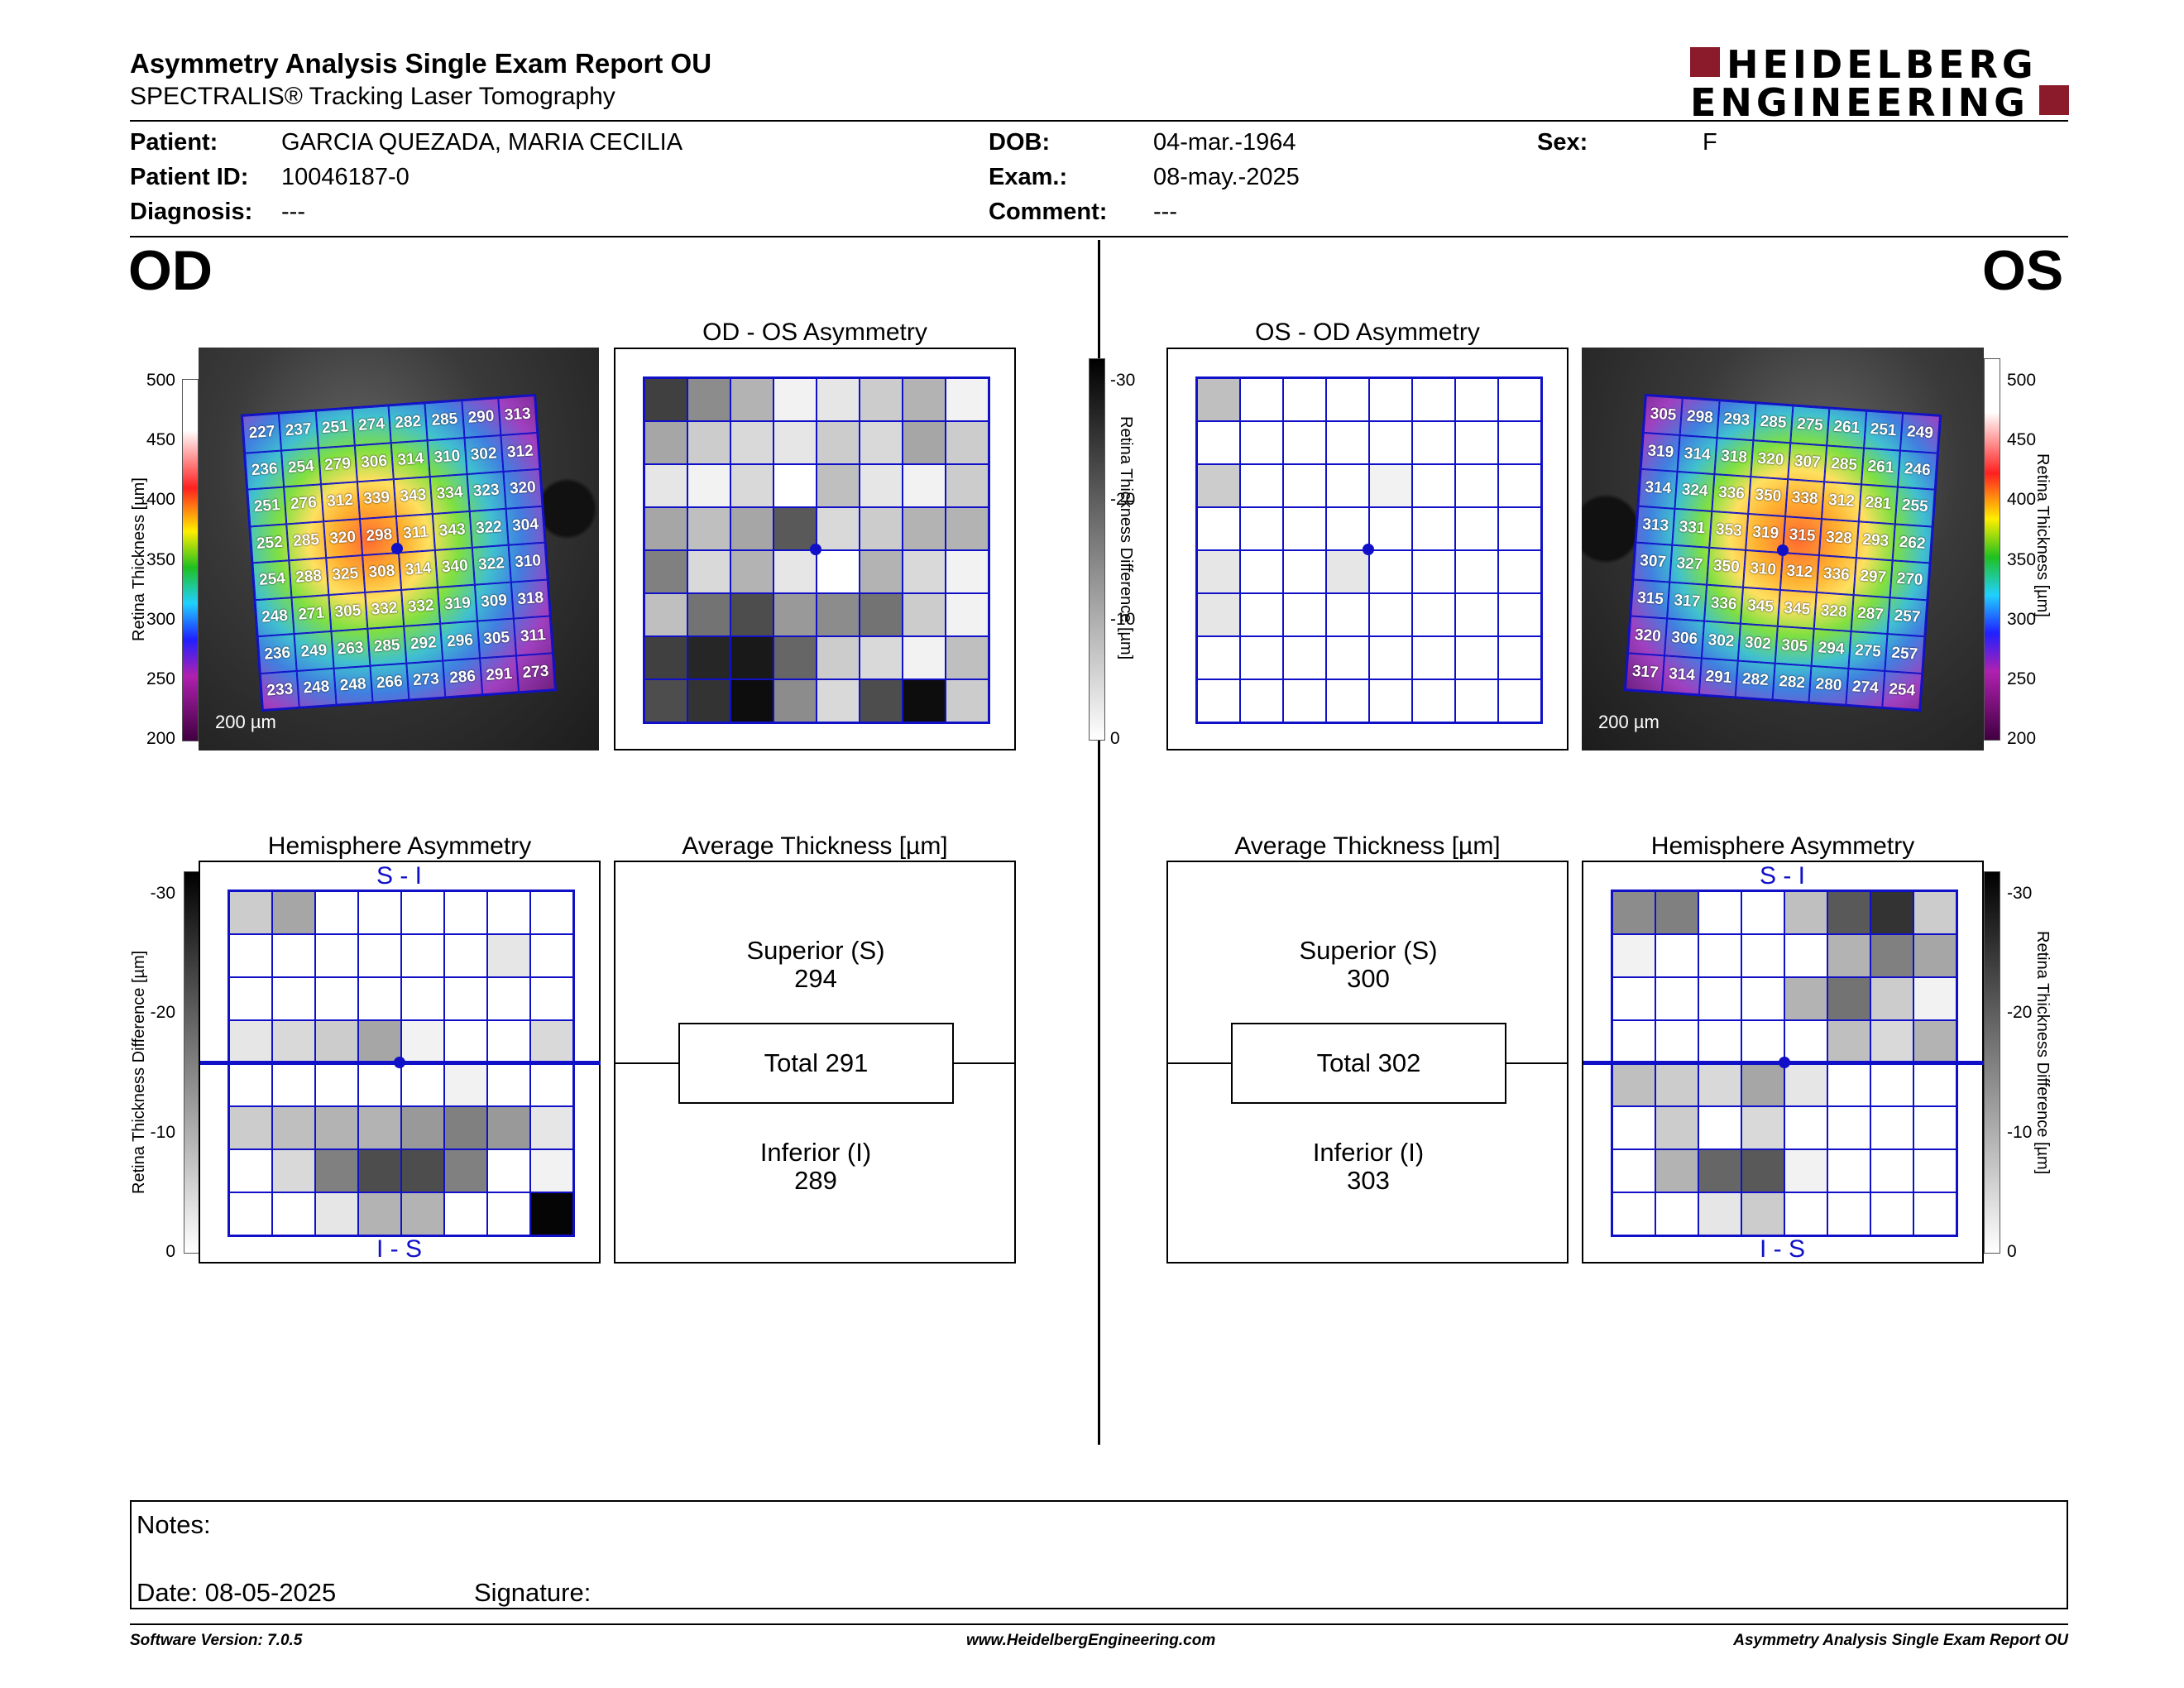  I want to click on od-asymmetry-grid, so click(816, 550).